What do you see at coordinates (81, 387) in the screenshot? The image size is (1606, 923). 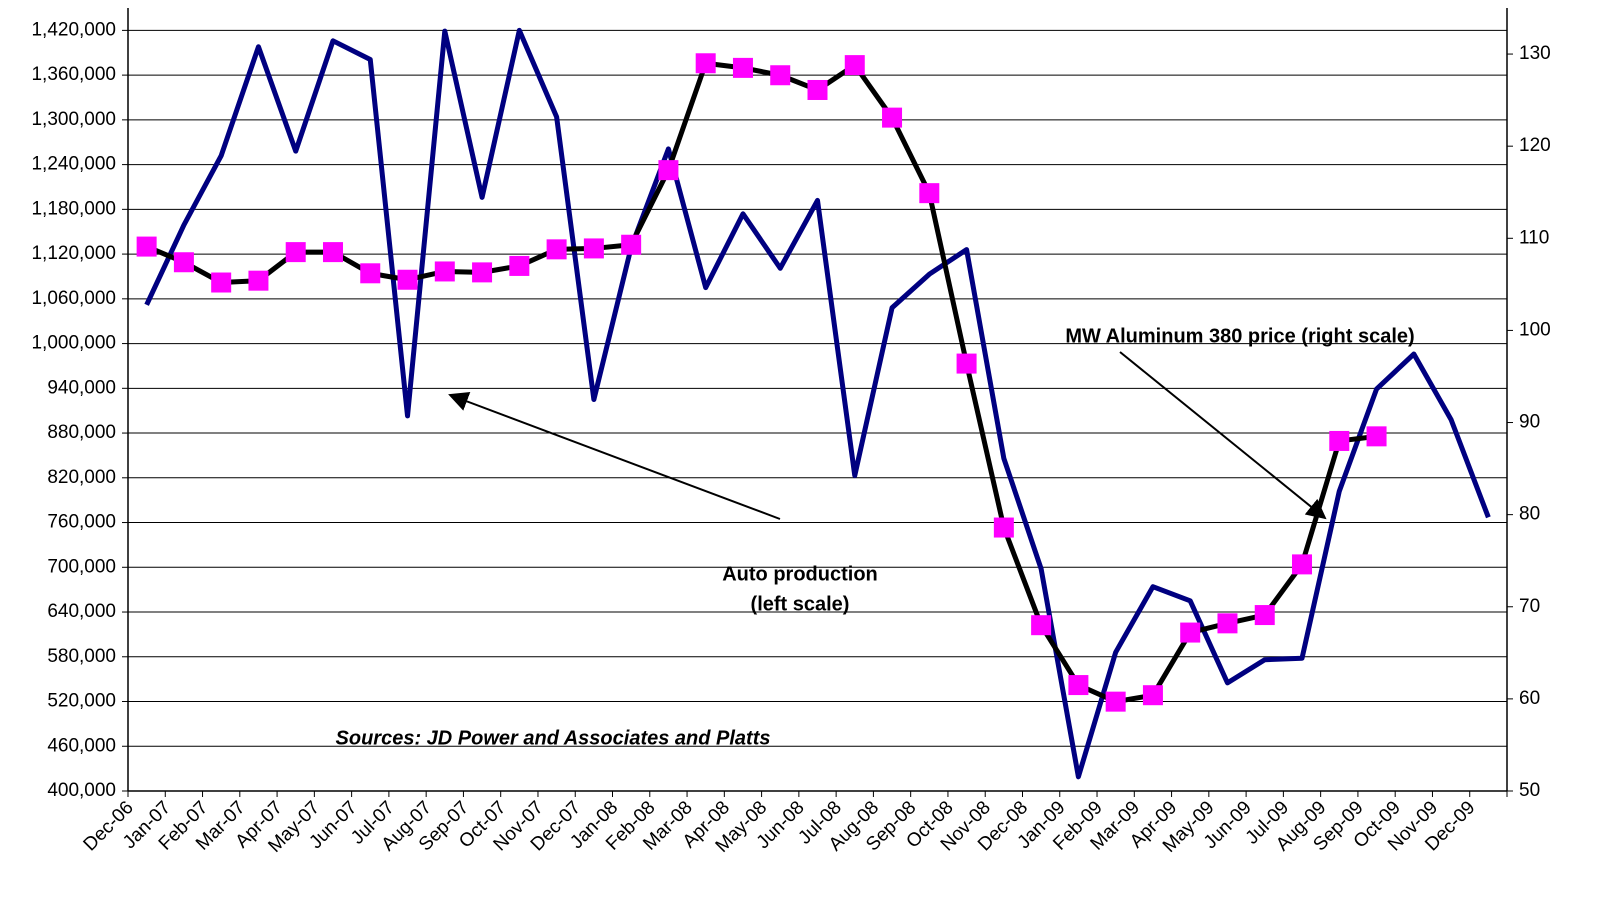 I see `y-tick-label: 940,000` at bounding box center [81, 387].